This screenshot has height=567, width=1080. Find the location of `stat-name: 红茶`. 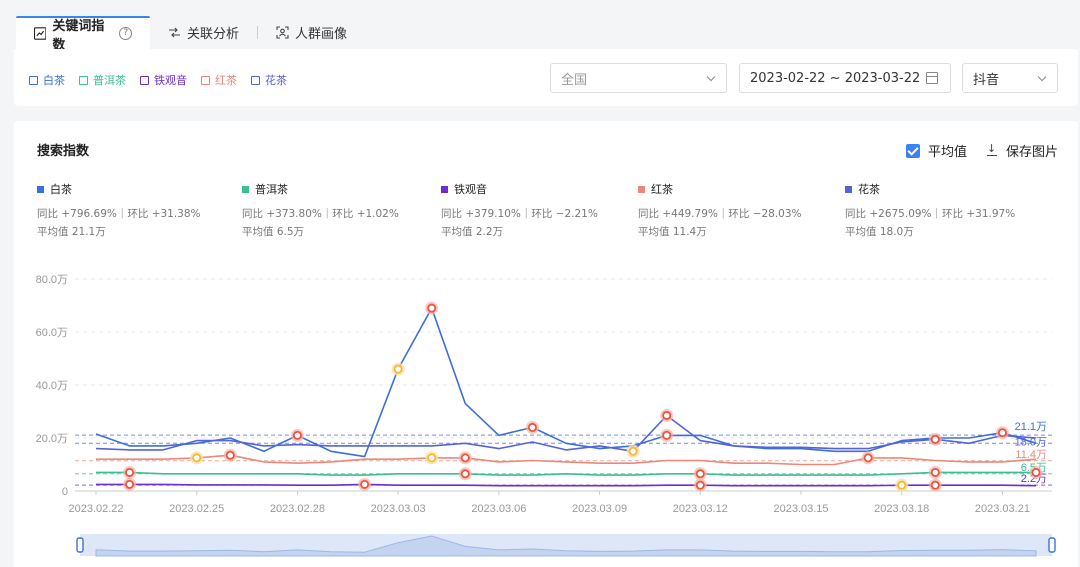

stat-name: 红茶 is located at coordinates (662, 189).